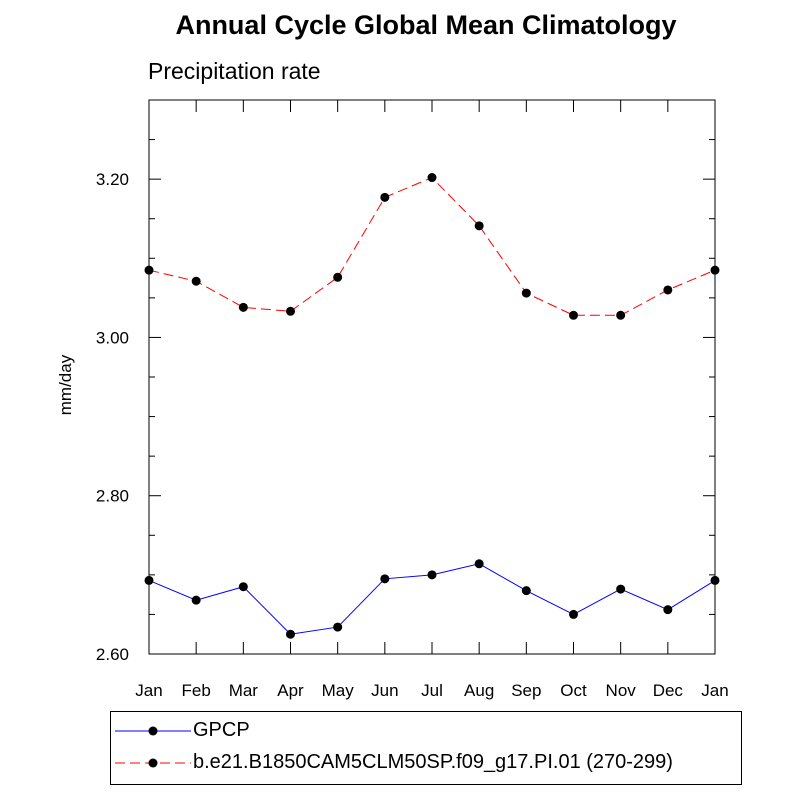  I want to click on legend-swatch-model, so click(153, 763).